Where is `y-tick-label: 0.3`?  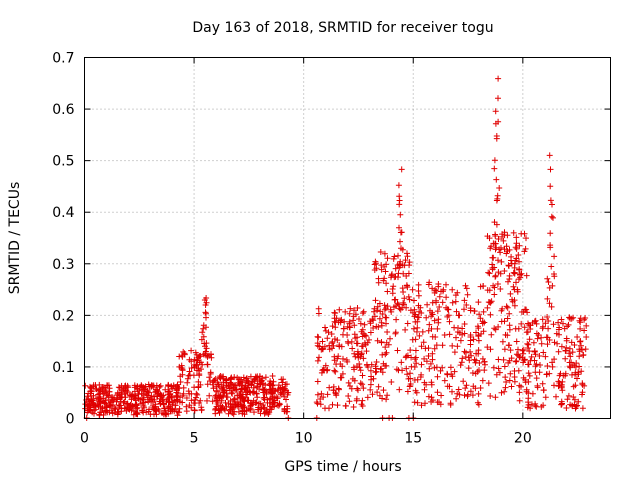
y-tick-label: 0.3 is located at coordinates (63, 265).